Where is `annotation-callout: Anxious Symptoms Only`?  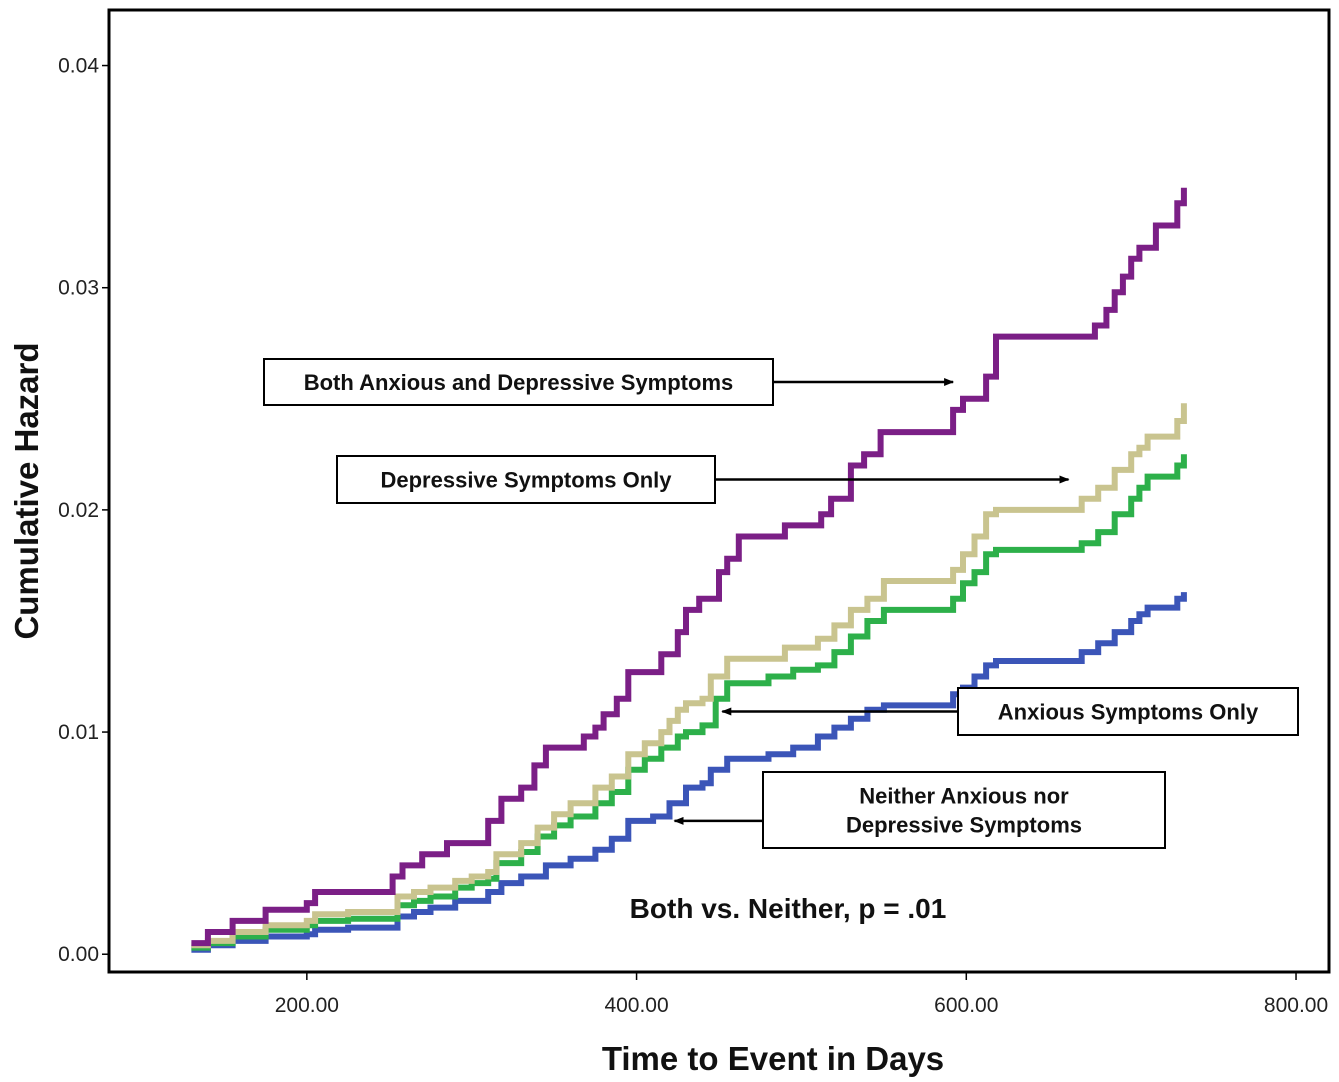 annotation-callout: Anxious Symptoms Only is located at coordinates (1010, 711).